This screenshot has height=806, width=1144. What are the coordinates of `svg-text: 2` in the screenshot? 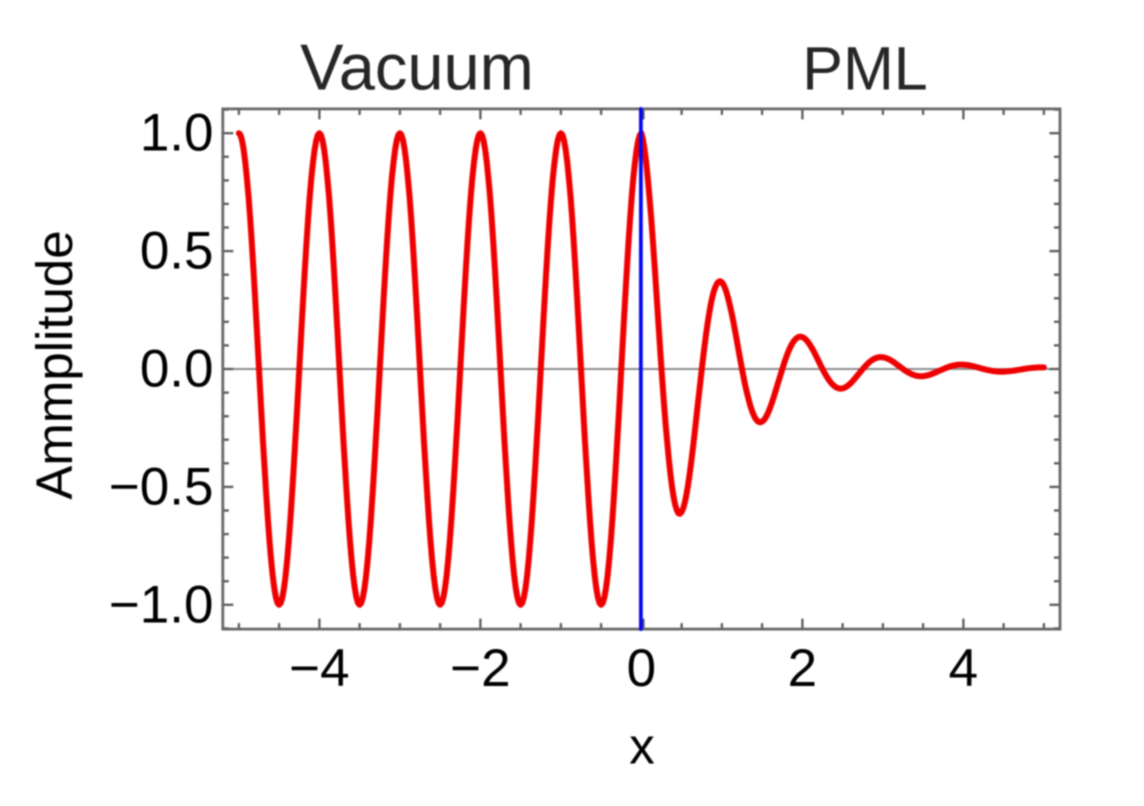 It's located at (802, 668).